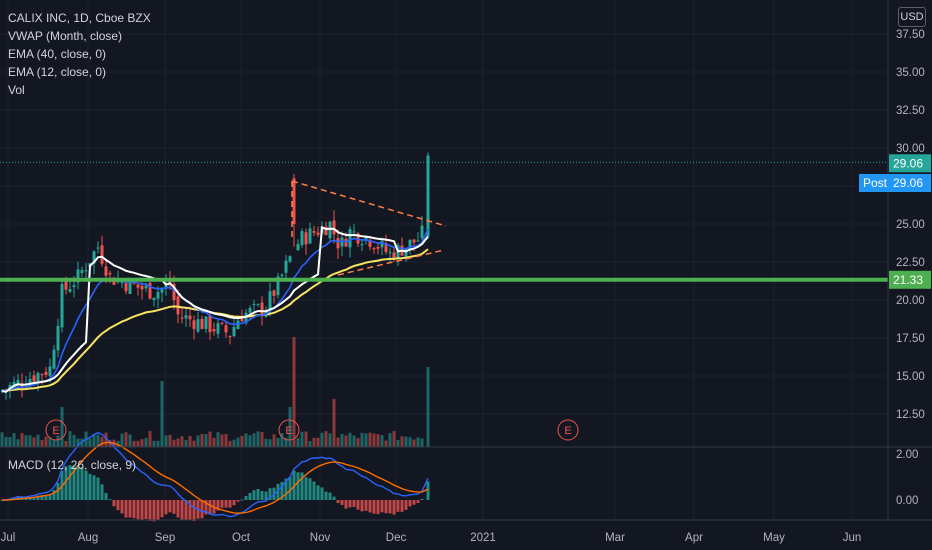  What do you see at coordinates (215, 477) in the screenshot?
I see `macd-signal-line` at bounding box center [215, 477].